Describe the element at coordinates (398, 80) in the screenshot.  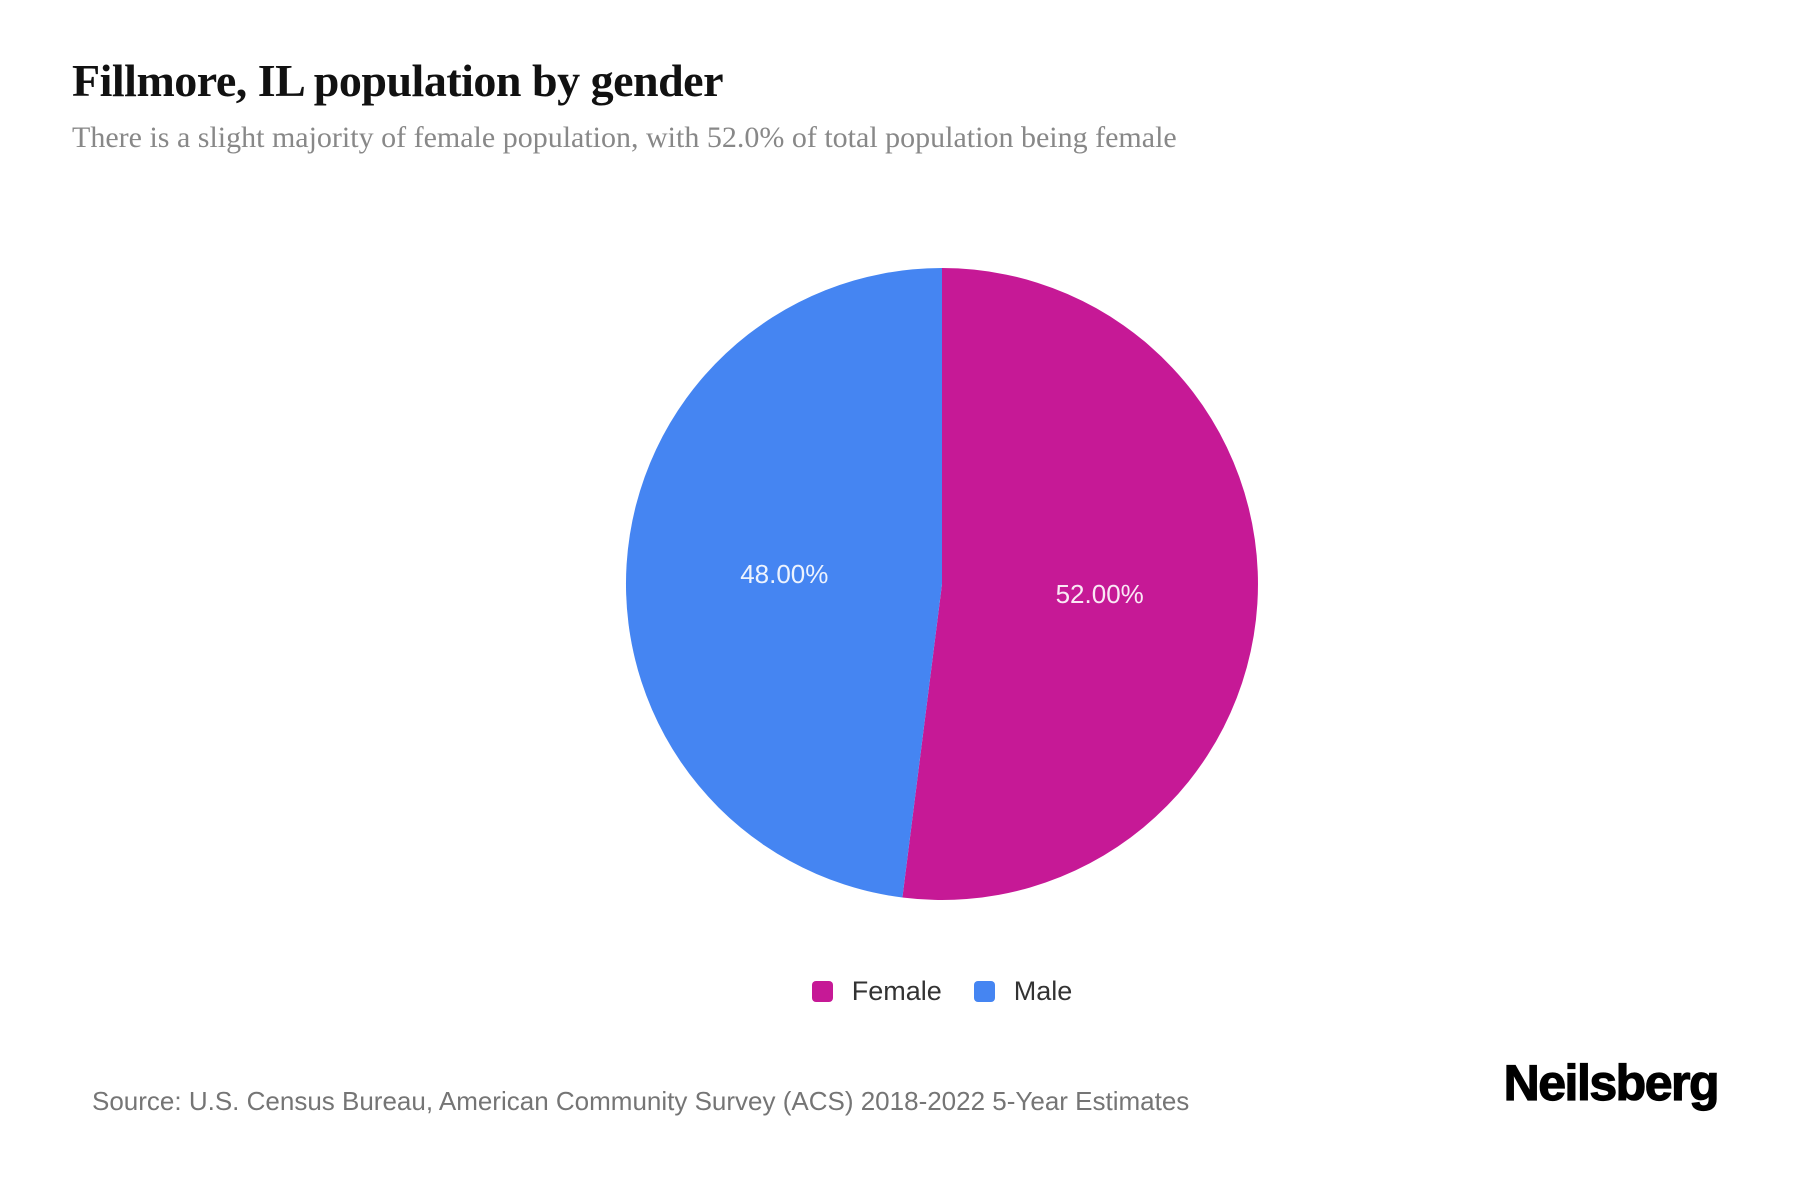
I see `chart-title: Fillmore, IL population by gender` at that location.